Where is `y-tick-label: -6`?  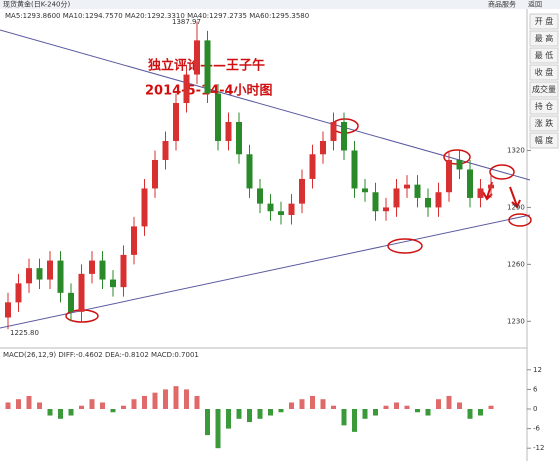 y-tick-label: -6 is located at coordinates (537, 429).